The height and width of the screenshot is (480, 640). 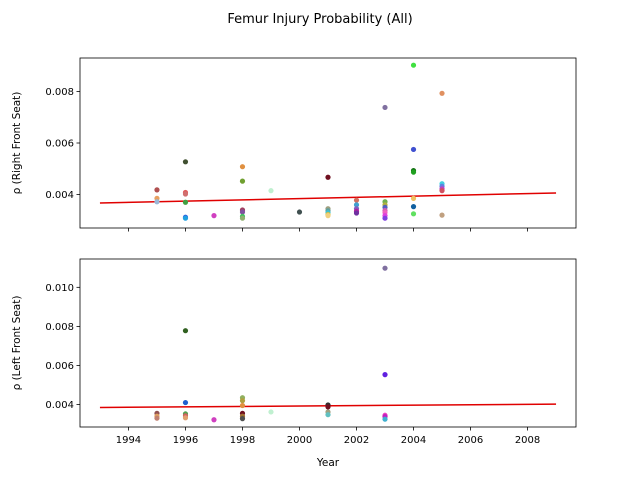 I want to click on left-front-seat-ytick-label: 0.010, so click(x=59, y=288).